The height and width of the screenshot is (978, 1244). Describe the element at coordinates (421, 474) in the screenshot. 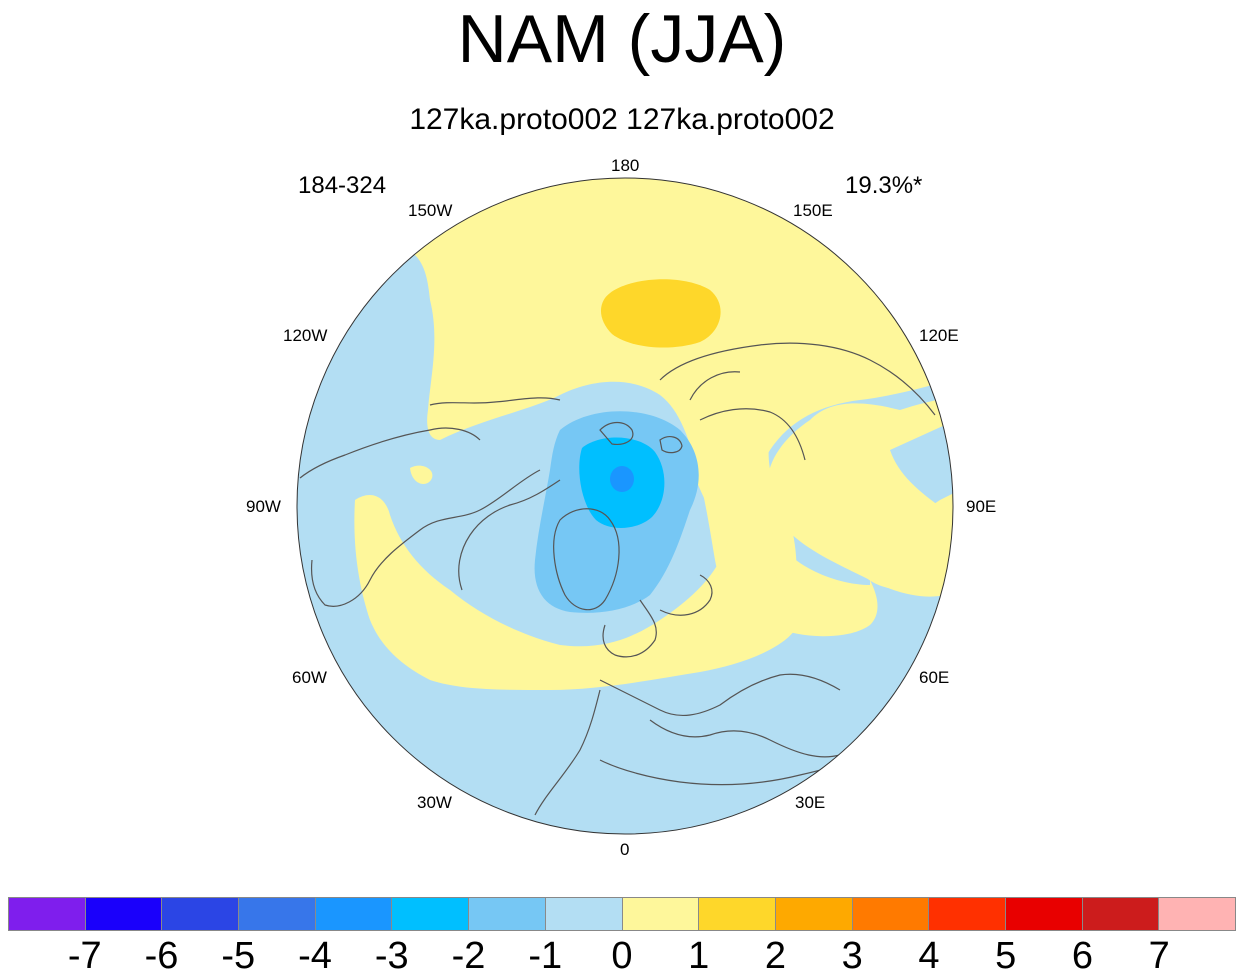

I see `positive-blob-west` at that location.